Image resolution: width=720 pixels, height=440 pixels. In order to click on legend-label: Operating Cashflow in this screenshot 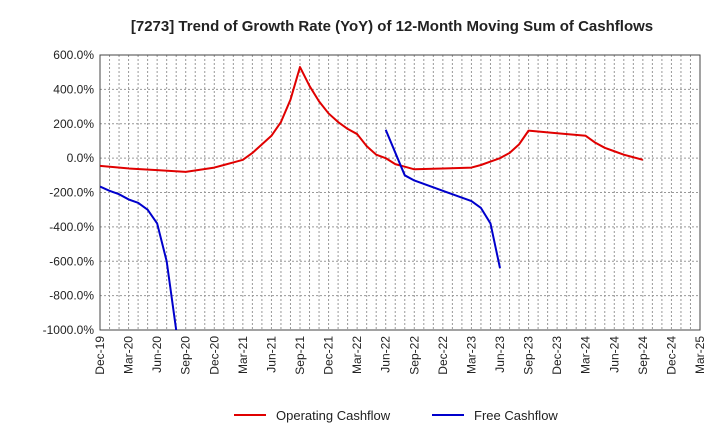, I will do `click(333, 415)`.